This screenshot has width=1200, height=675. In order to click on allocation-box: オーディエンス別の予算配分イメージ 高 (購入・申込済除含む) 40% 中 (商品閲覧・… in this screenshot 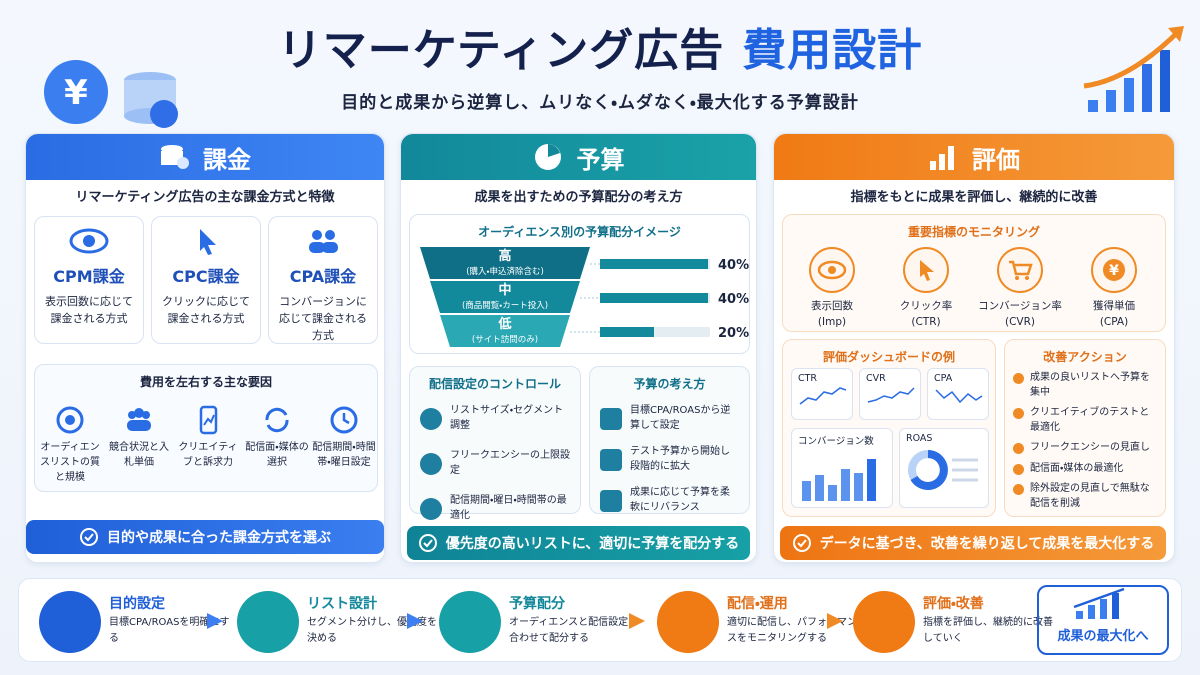, I will do `click(579, 284)`.